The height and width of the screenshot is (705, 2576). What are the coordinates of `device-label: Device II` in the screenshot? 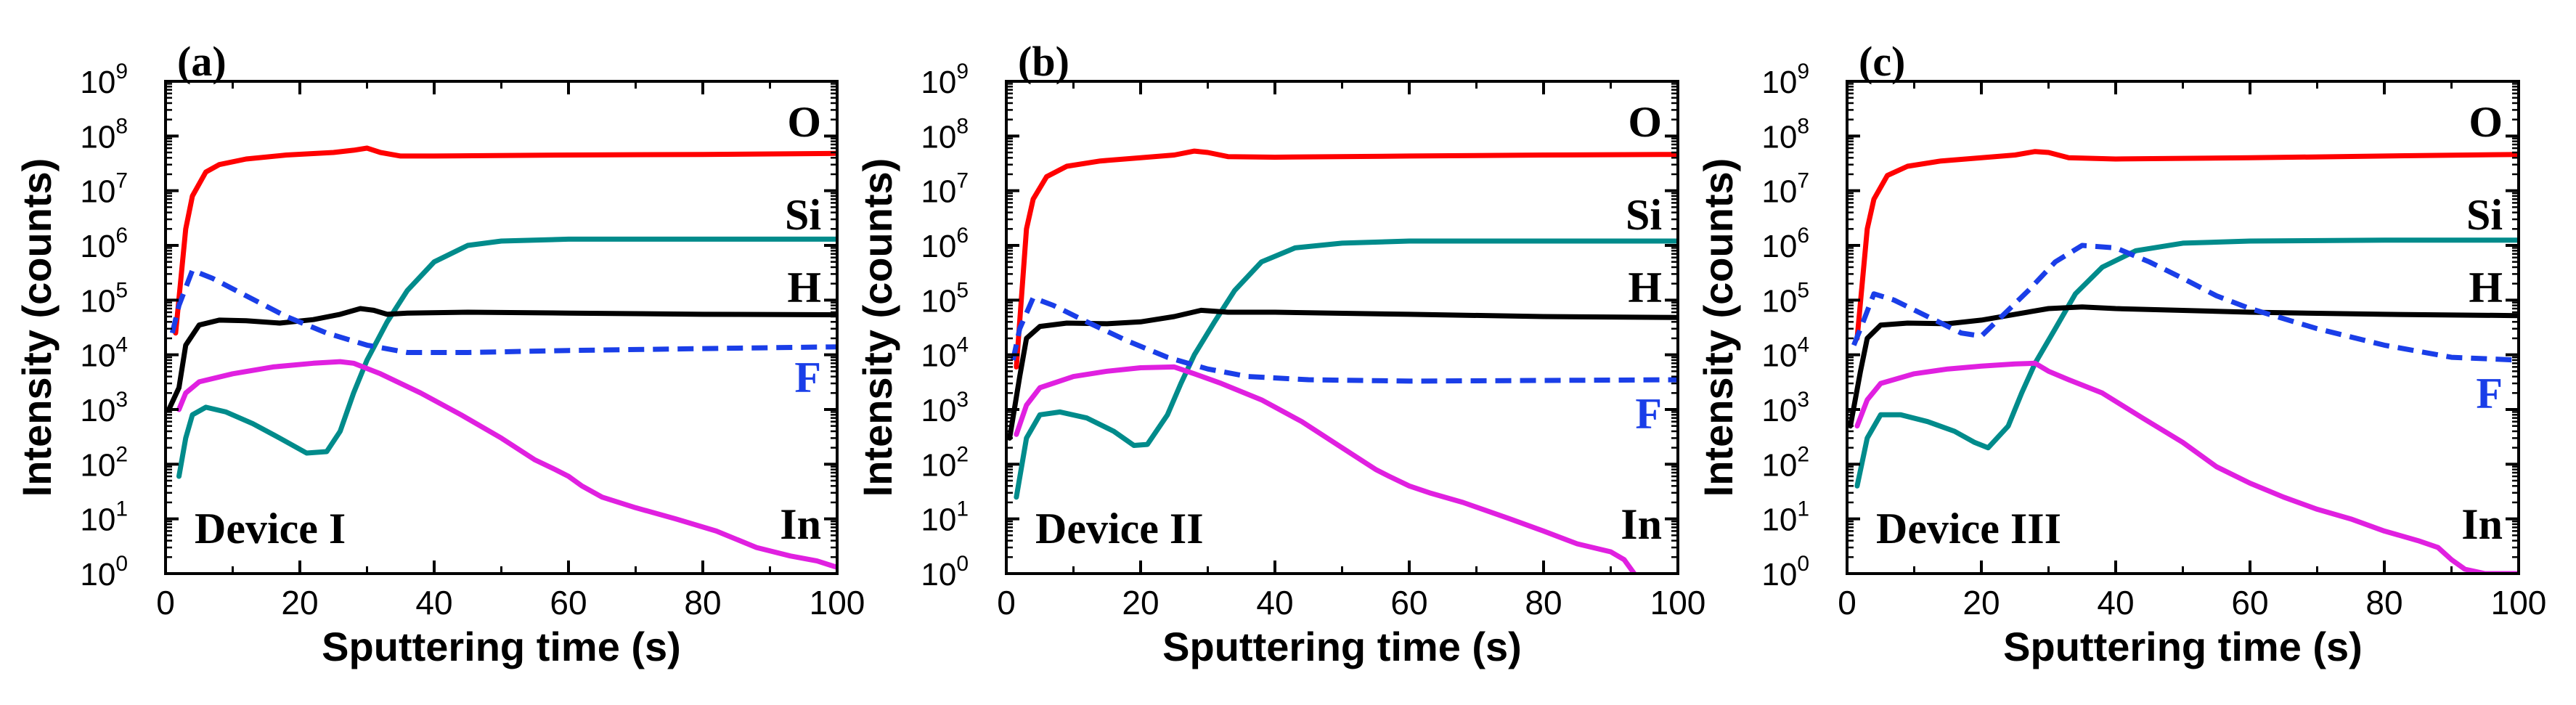 It's located at (1119, 529).